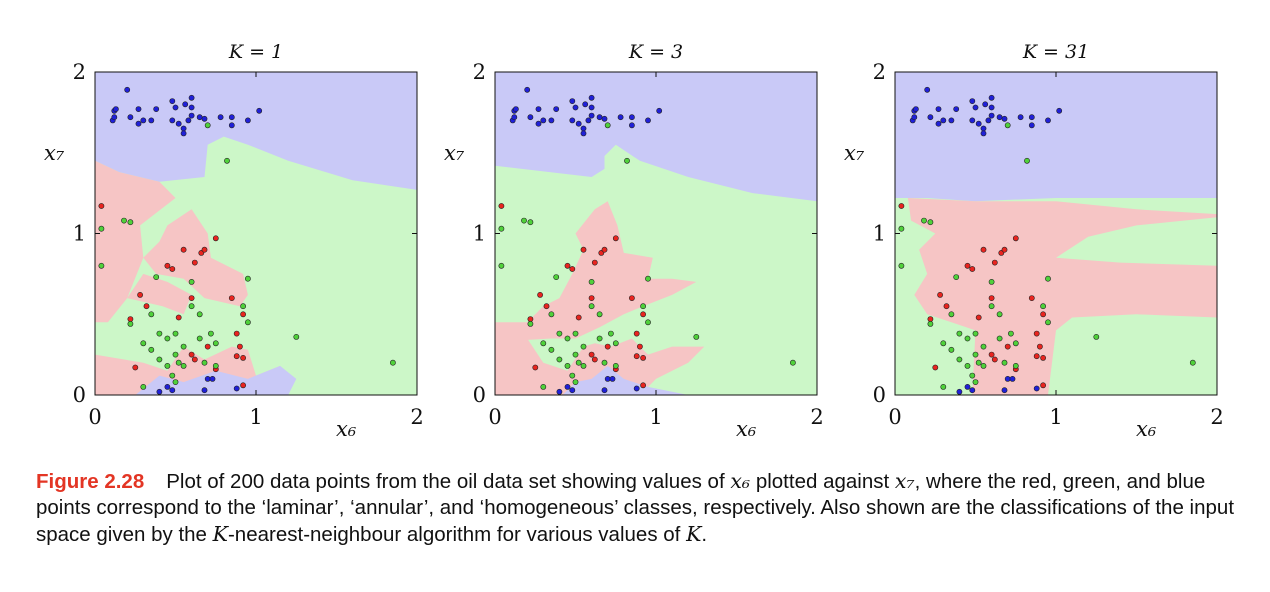 This screenshot has width=1270, height=592. Describe the element at coordinates (479, 72) in the screenshot. I see `y-tick-label: 2` at that location.